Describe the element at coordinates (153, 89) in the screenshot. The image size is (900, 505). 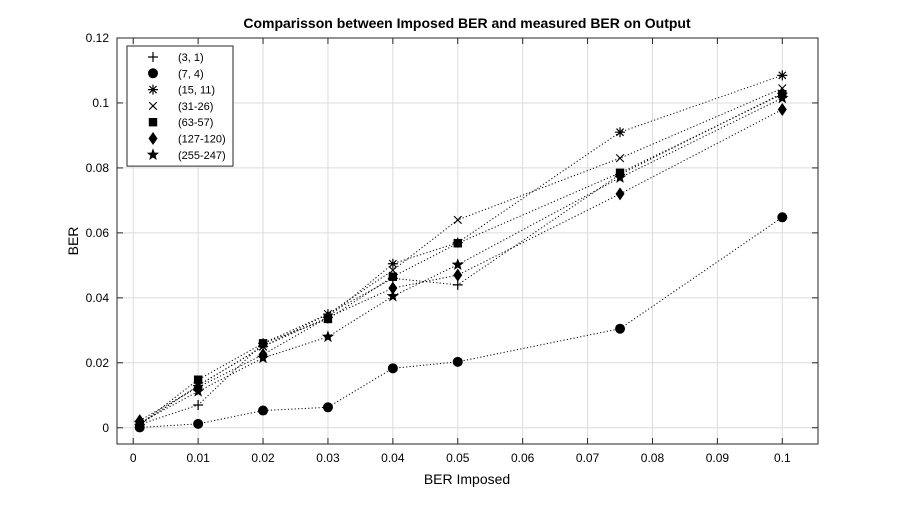
I see `legend-marker-asterisk` at that location.